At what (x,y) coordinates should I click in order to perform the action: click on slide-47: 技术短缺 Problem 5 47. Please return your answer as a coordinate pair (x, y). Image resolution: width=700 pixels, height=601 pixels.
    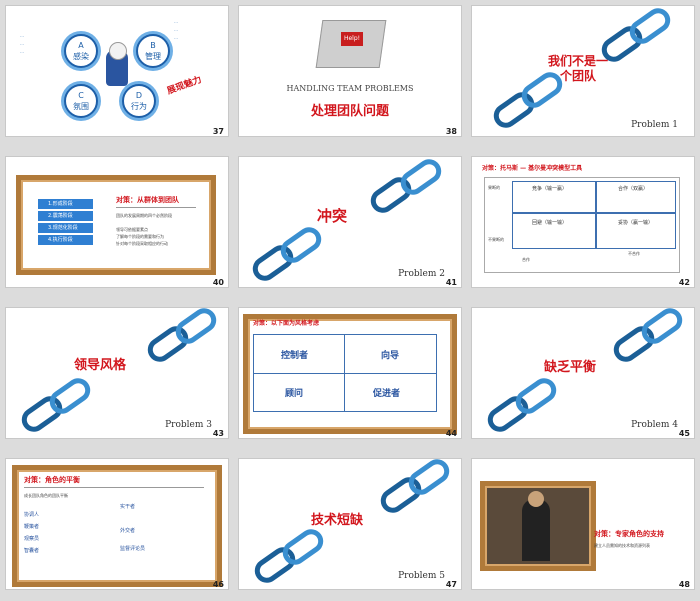
    Looking at the image, I should click on (350, 524).